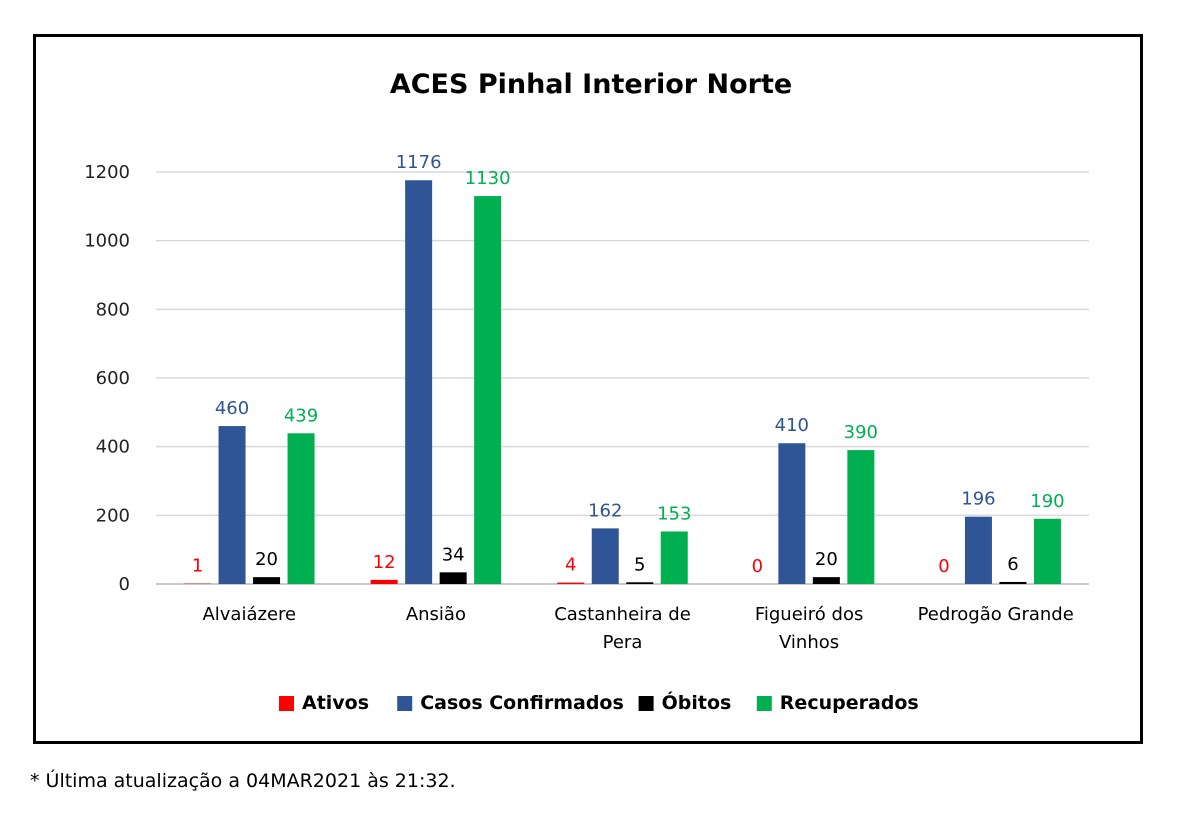  What do you see at coordinates (849, 703) in the screenshot?
I see `legend-label: Recuperados` at bounding box center [849, 703].